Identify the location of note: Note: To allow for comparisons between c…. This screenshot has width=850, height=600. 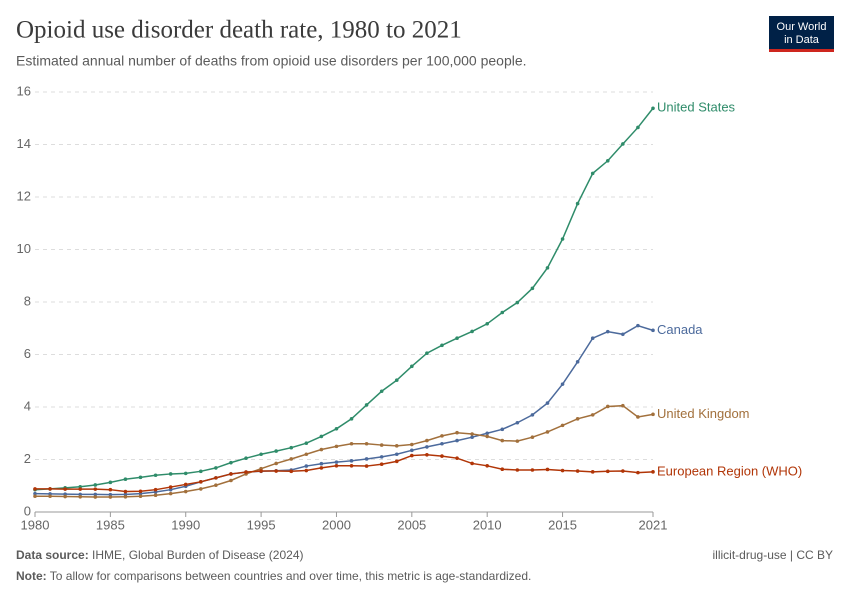
(273, 576).